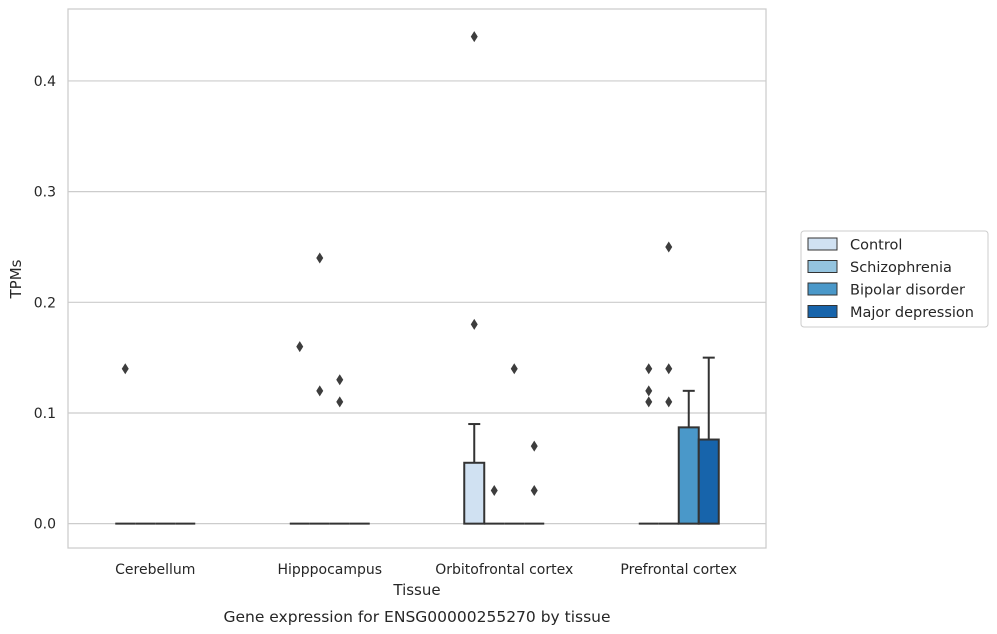 The height and width of the screenshot is (634, 997). Describe the element at coordinates (45, 414) in the screenshot. I see `y-tick-label: 0.1` at that location.